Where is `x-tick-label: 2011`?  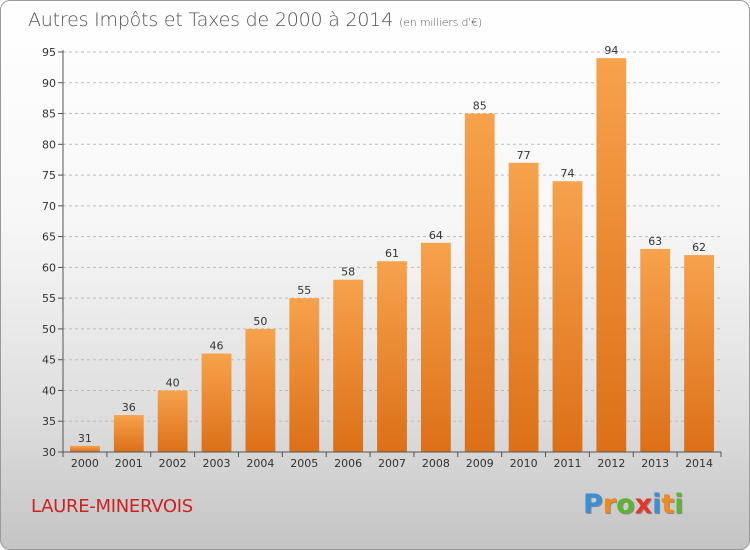 x-tick-label: 2011 is located at coordinates (567, 463).